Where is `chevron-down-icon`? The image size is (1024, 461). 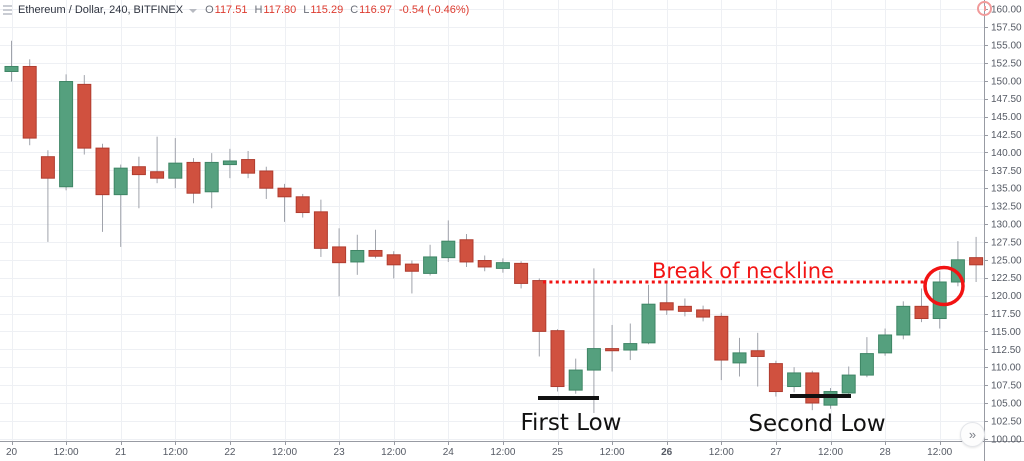
chevron-down-icon is located at coordinates (193, 11).